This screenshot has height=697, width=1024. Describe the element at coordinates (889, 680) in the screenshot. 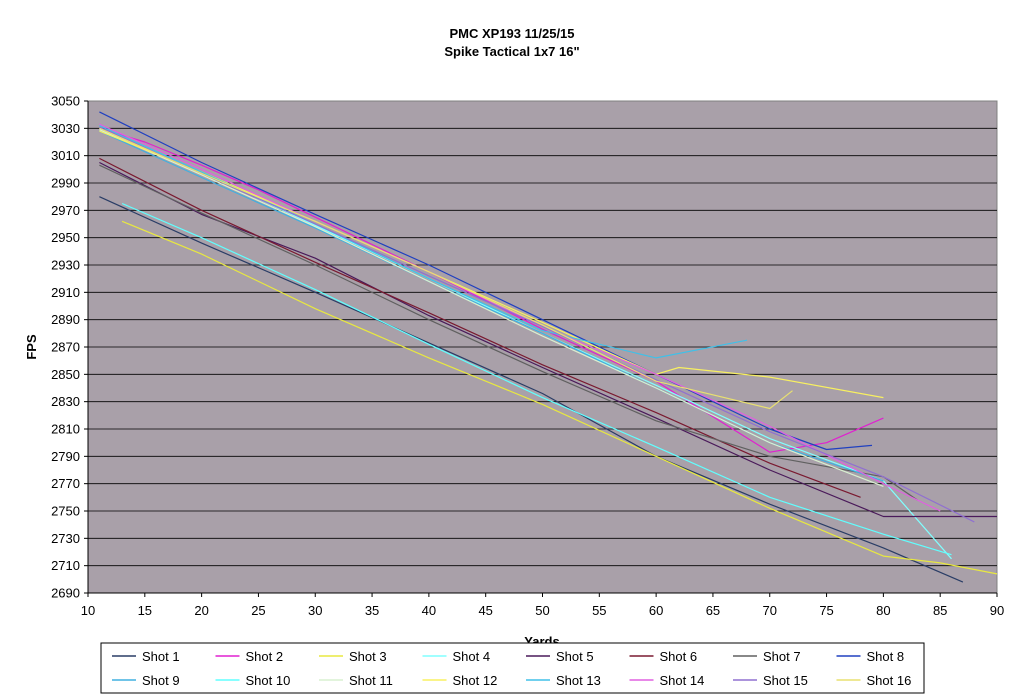

I see `legend-label: Shot 16` at that location.